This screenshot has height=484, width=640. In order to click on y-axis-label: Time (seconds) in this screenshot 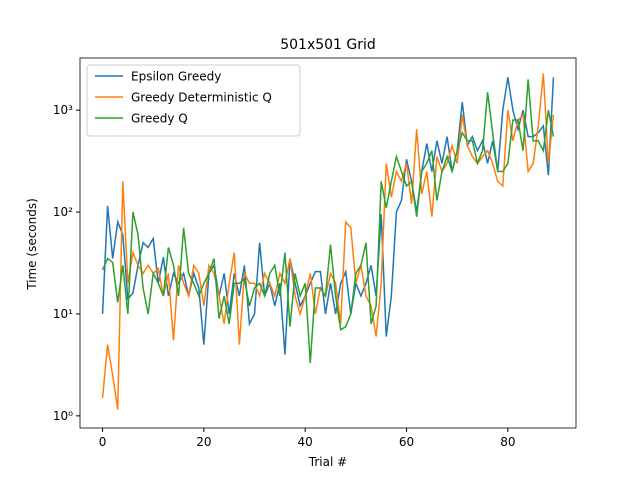, I will do `click(32, 244)`.